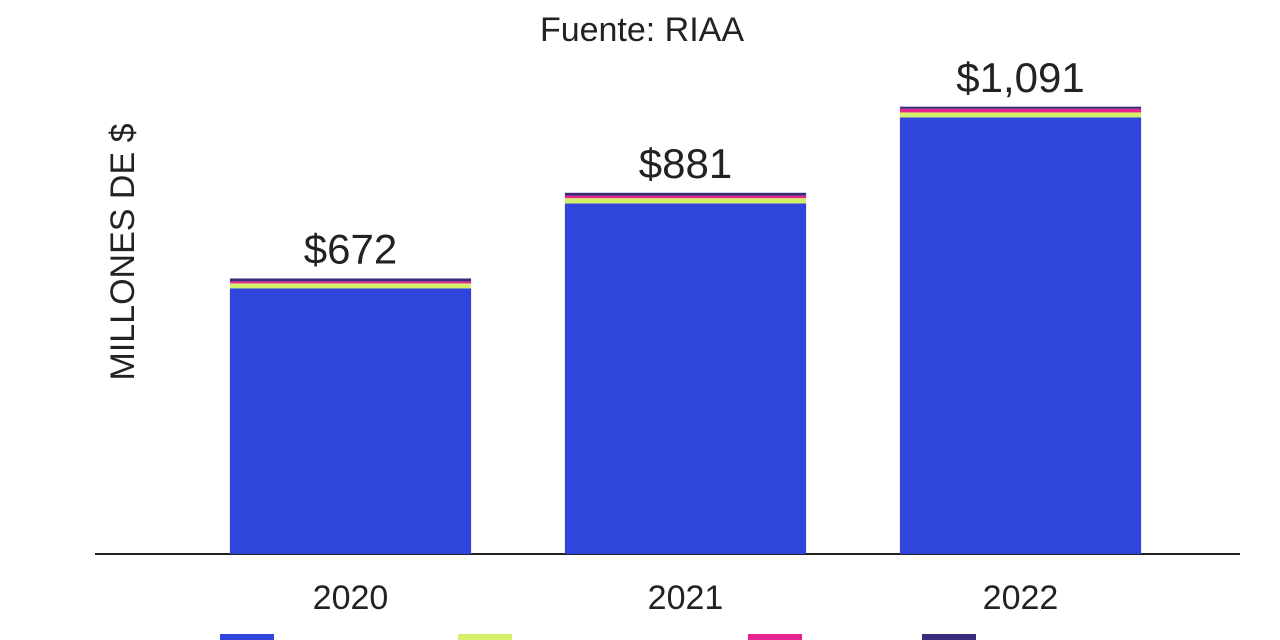 Image resolution: width=1280 pixels, height=640 pixels. Describe the element at coordinates (351, 598) in the screenshot. I see `x-tick-label: 2020` at that location.